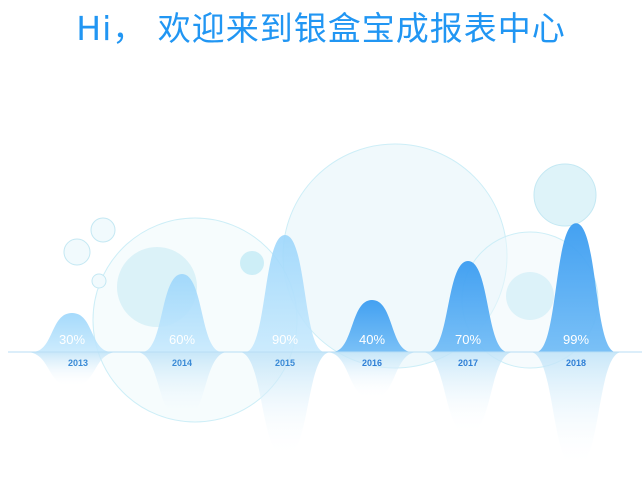  Describe the element at coordinates (78, 363) in the screenshot. I see `year-label-2013: 2013` at that location.